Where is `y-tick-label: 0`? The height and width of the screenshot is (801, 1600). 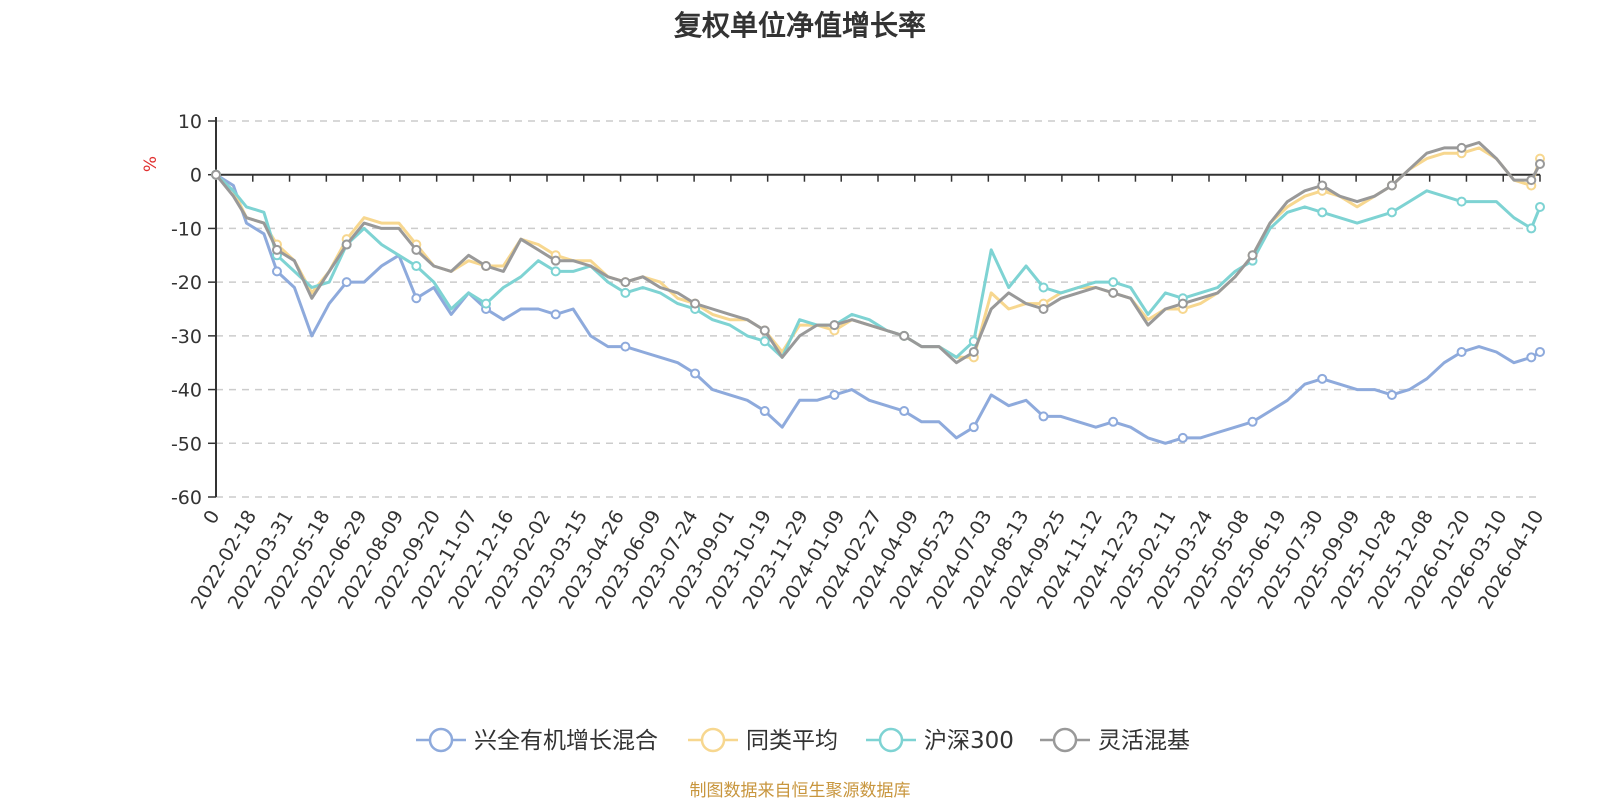
y-tick-label: 0 is located at coordinates (196, 176).